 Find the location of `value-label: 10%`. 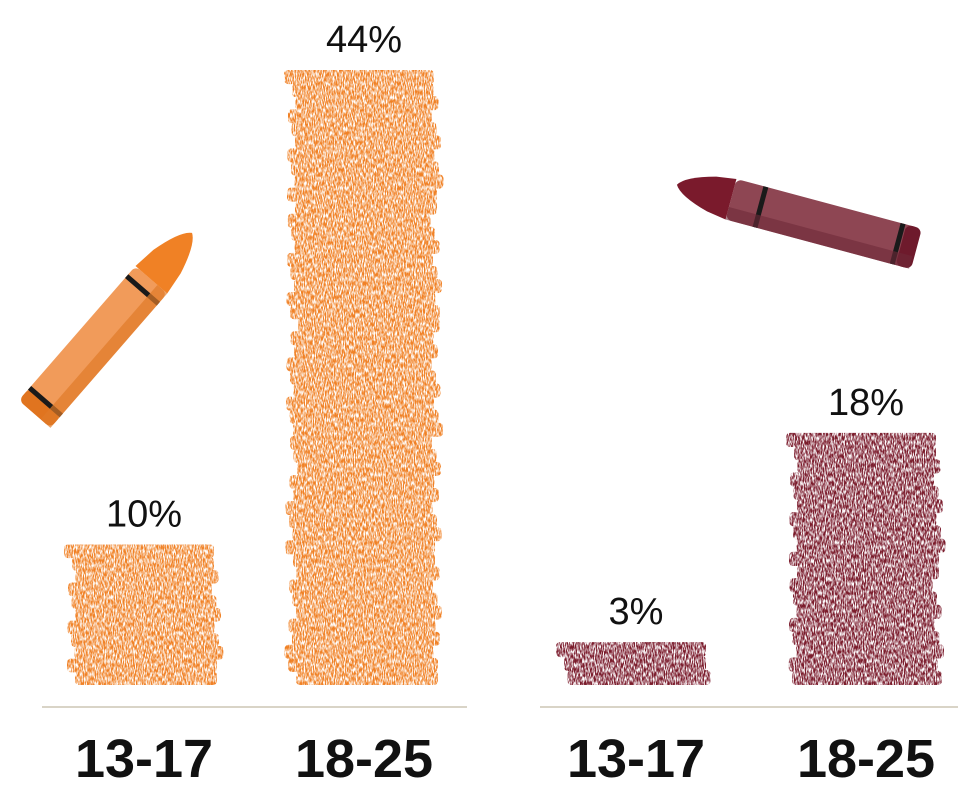

value-label: 10% is located at coordinates (144, 514).